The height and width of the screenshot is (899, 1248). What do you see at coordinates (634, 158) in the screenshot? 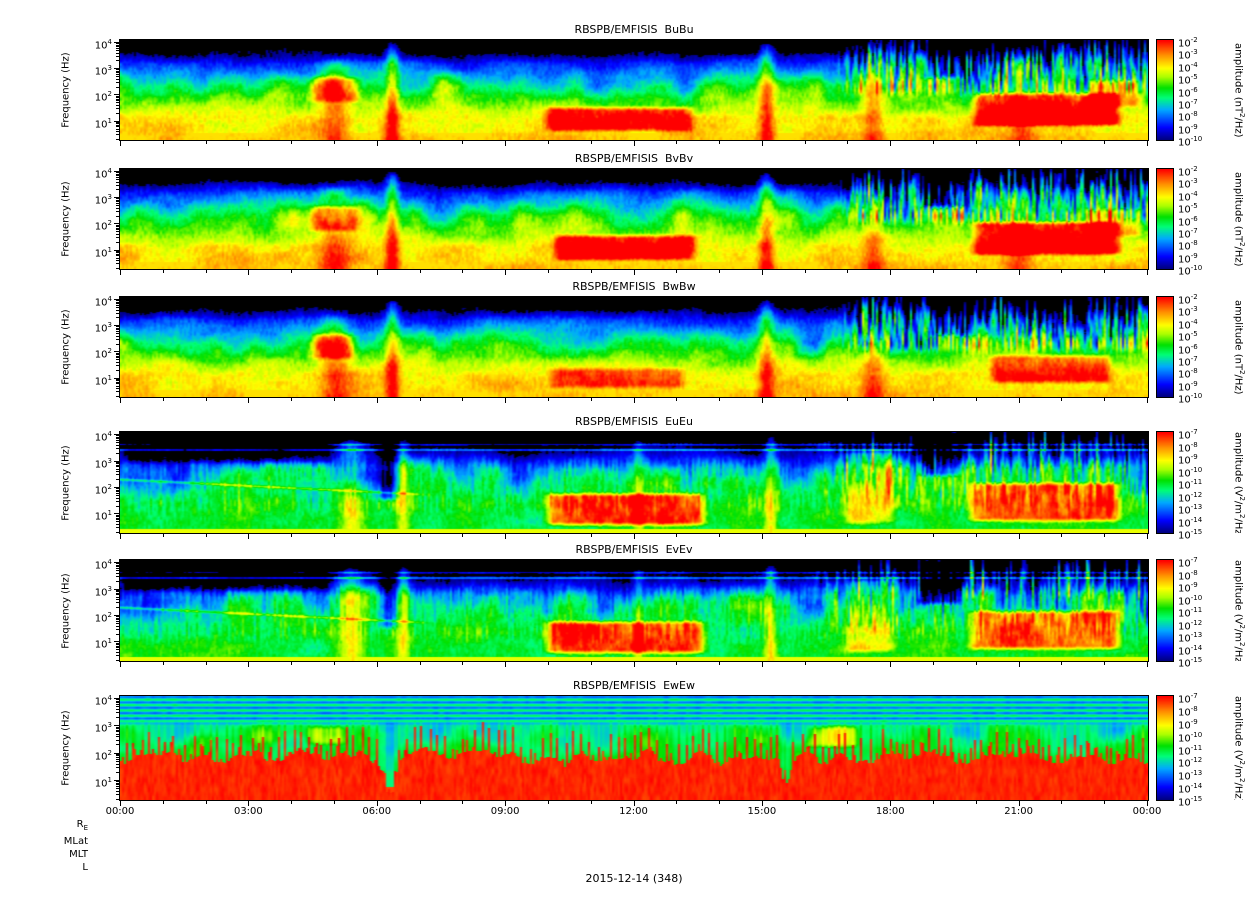
I see `panel-title: RBSPB/EMFISIS BvBv` at bounding box center [634, 158].